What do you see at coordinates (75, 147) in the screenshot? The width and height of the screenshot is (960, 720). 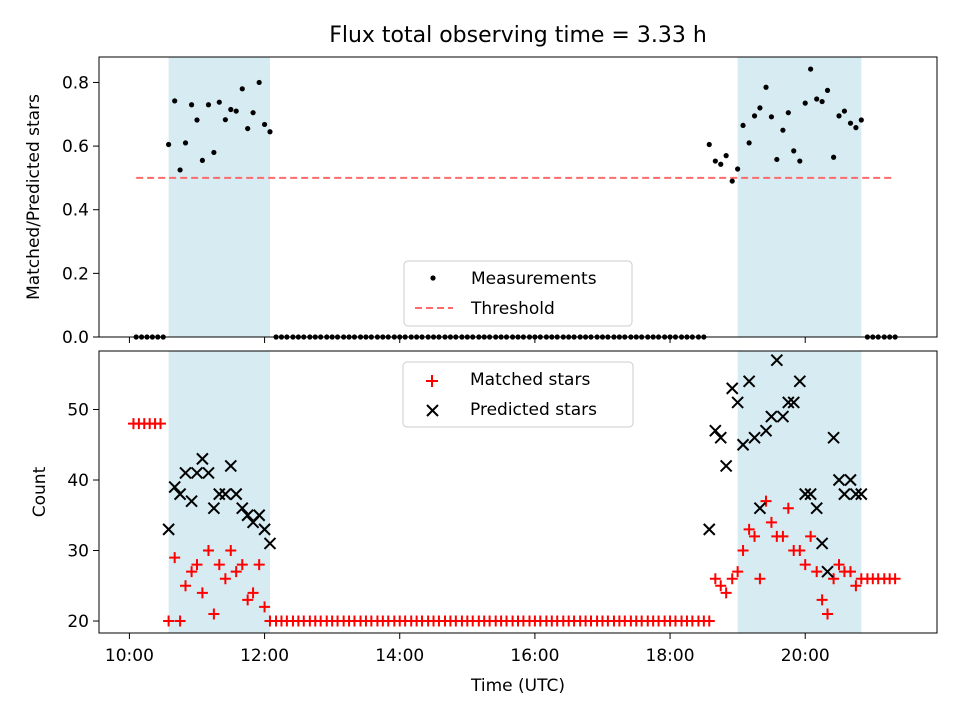 I see `y-tick-label: 0.6` at bounding box center [75, 147].